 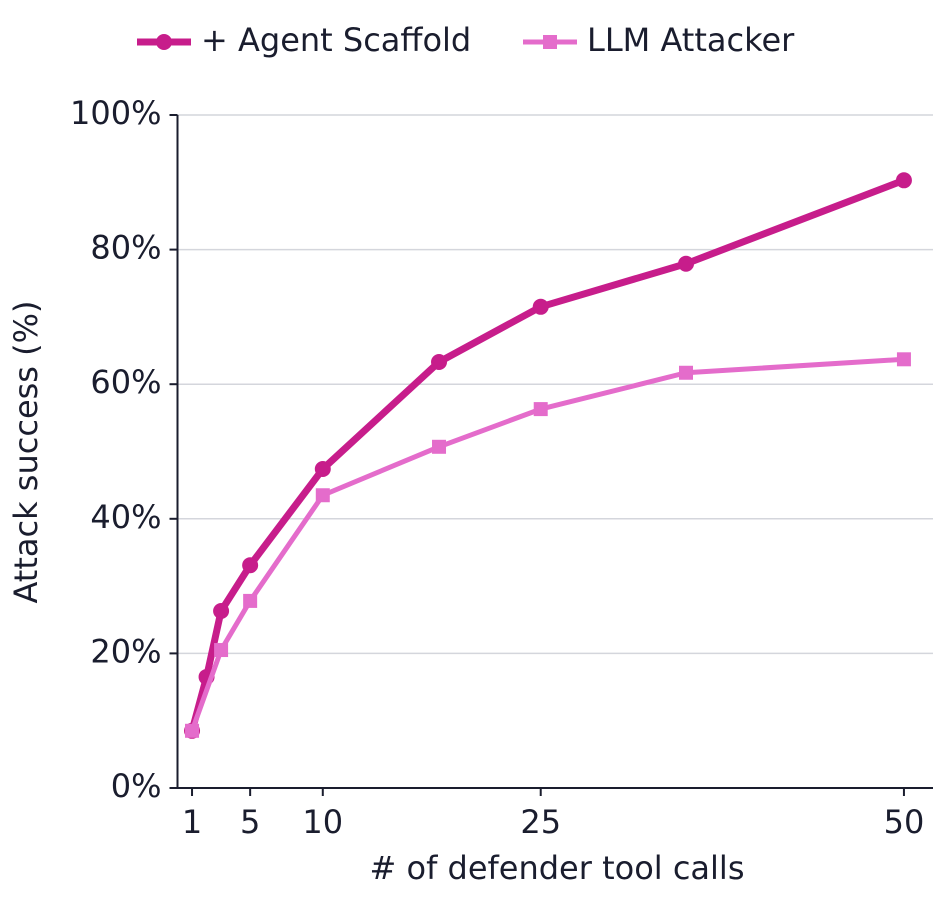 What do you see at coordinates (557, 868) in the screenshot?
I see `x-axis-label: # of defender tool calls` at bounding box center [557, 868].